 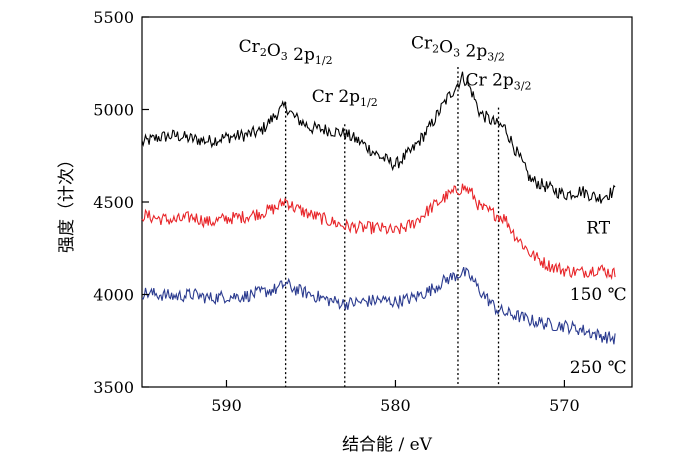 I want to click on y-tick-label-0: 3500, so click(x=113, y=387).